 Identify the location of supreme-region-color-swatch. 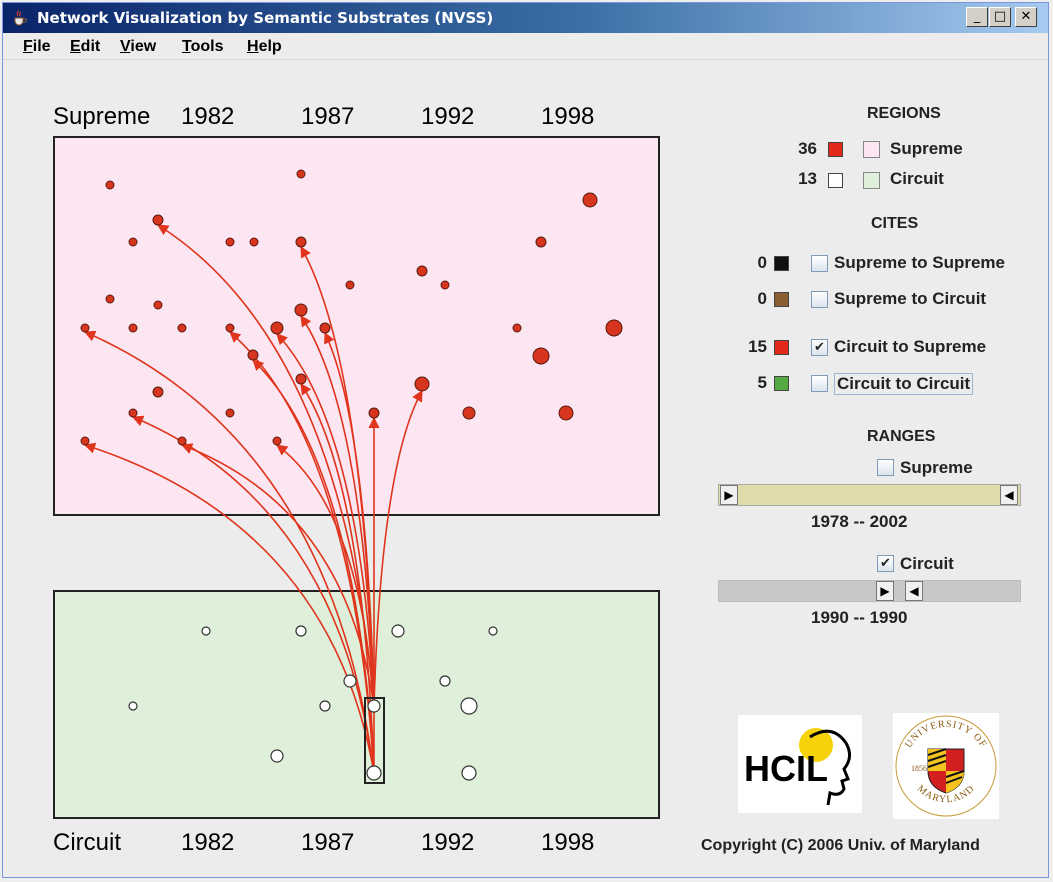
(871, 149).